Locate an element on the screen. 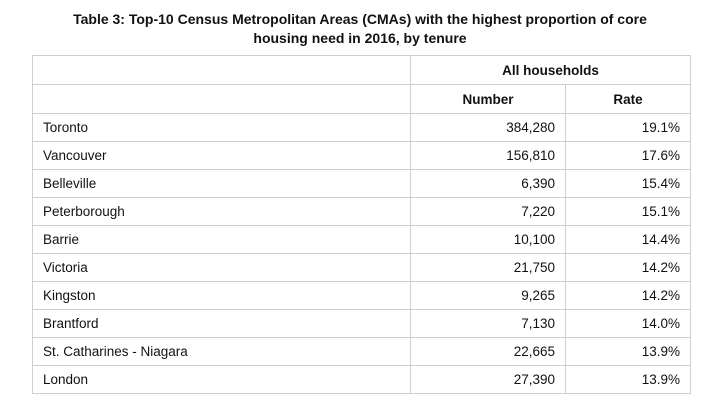 The image size is (720, 416). table-row: Victoria 21,750 14.2% is located at coordinates (362, 267).